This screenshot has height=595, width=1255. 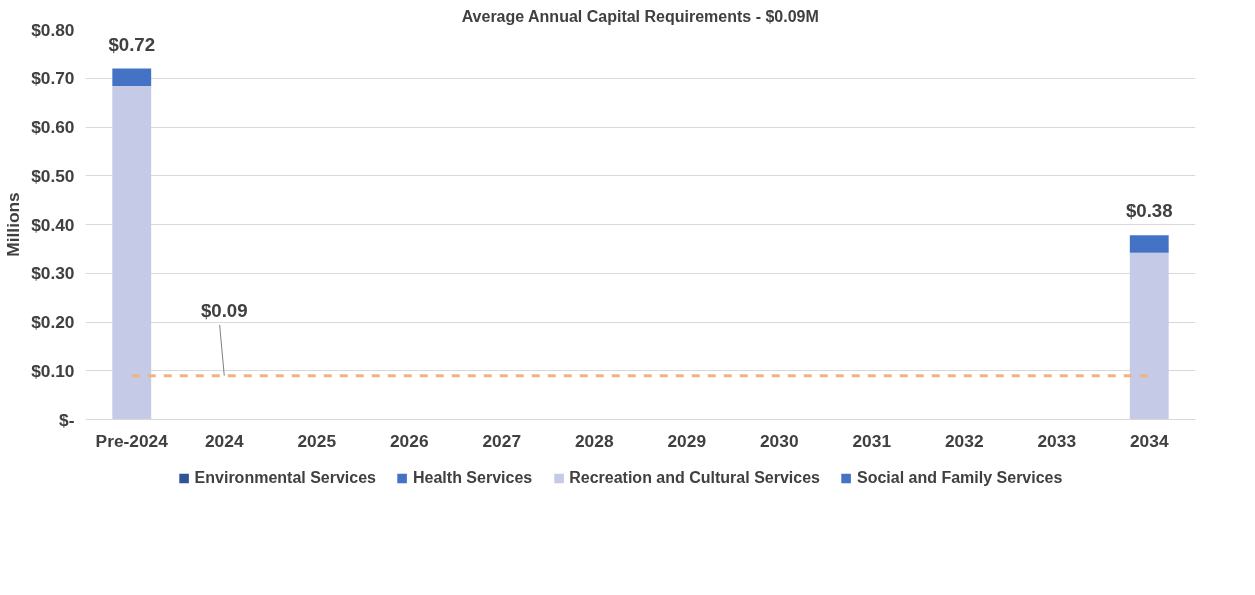 What do you see at coordinates (1149, 211) in the screenshot?
I see `total-label: $0.38` at bounding box center [1149, 211].